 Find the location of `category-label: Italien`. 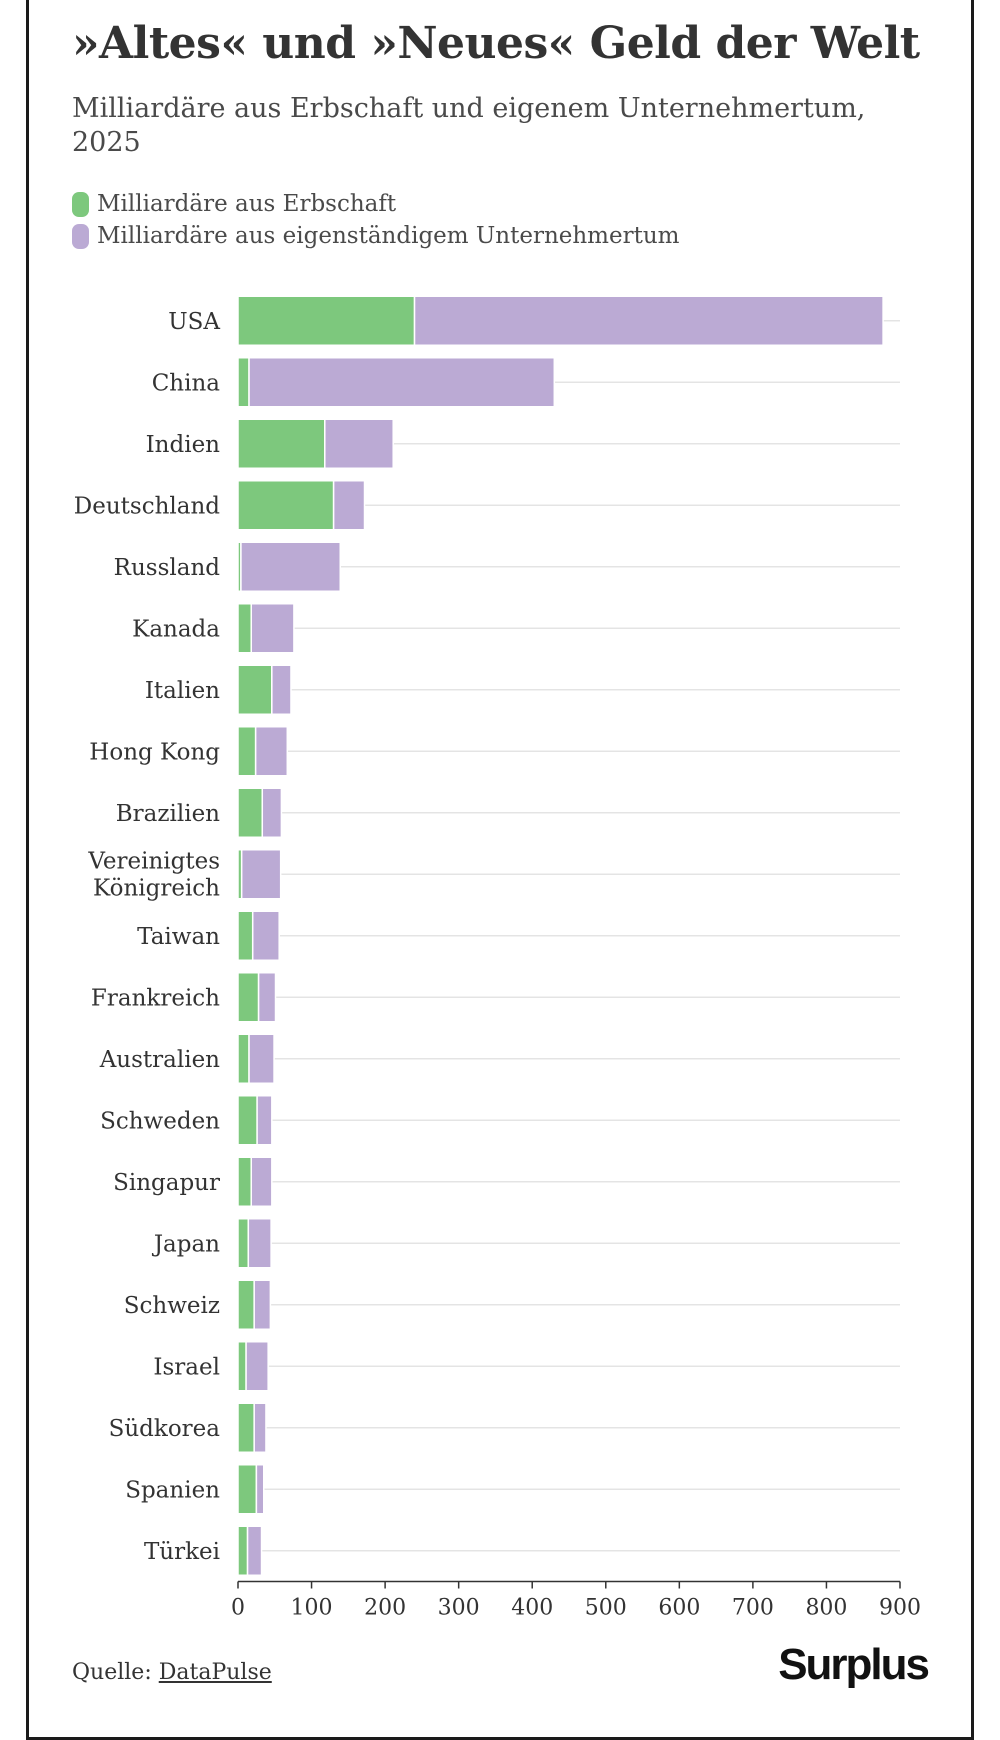

category-label: Italien is located at coordinates (182, 691).